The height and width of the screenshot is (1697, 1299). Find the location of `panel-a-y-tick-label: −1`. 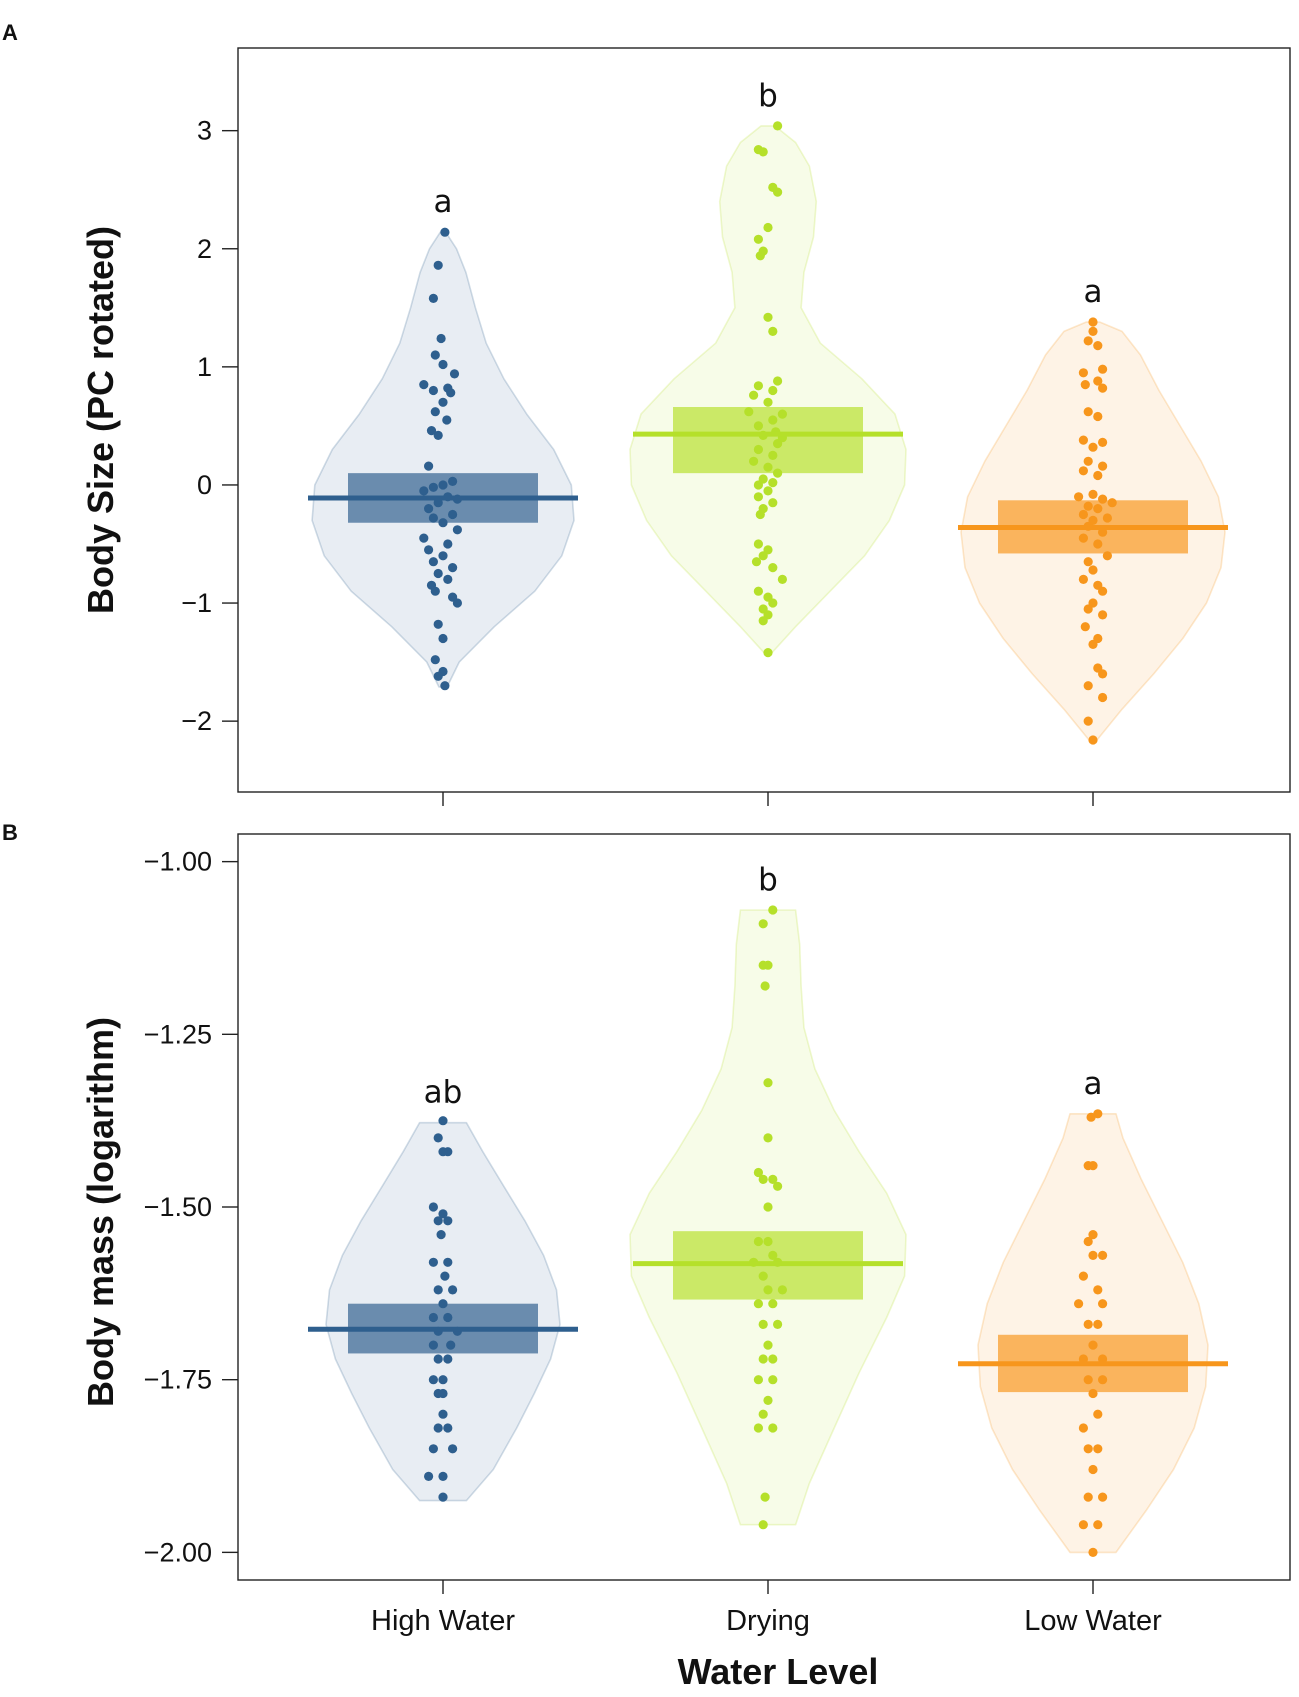

panel-a-y-tick-label: −1 is located at coordinates (196, 603).